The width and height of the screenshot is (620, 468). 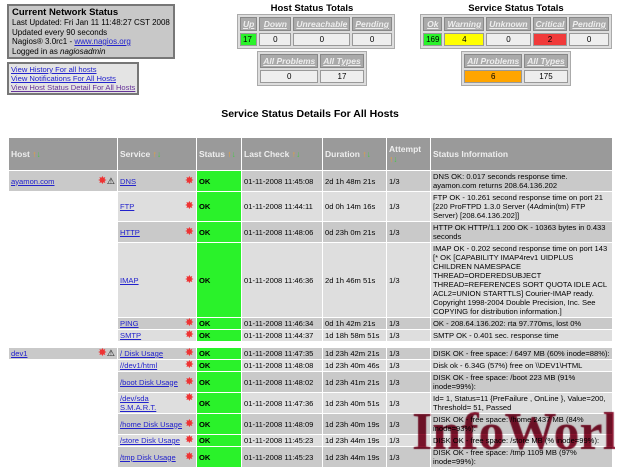 What do you see at coordinates (354, 154) in the screenshot?
I see `column-header-duration: Duration ↑↓` at bounding box center [354, 154].